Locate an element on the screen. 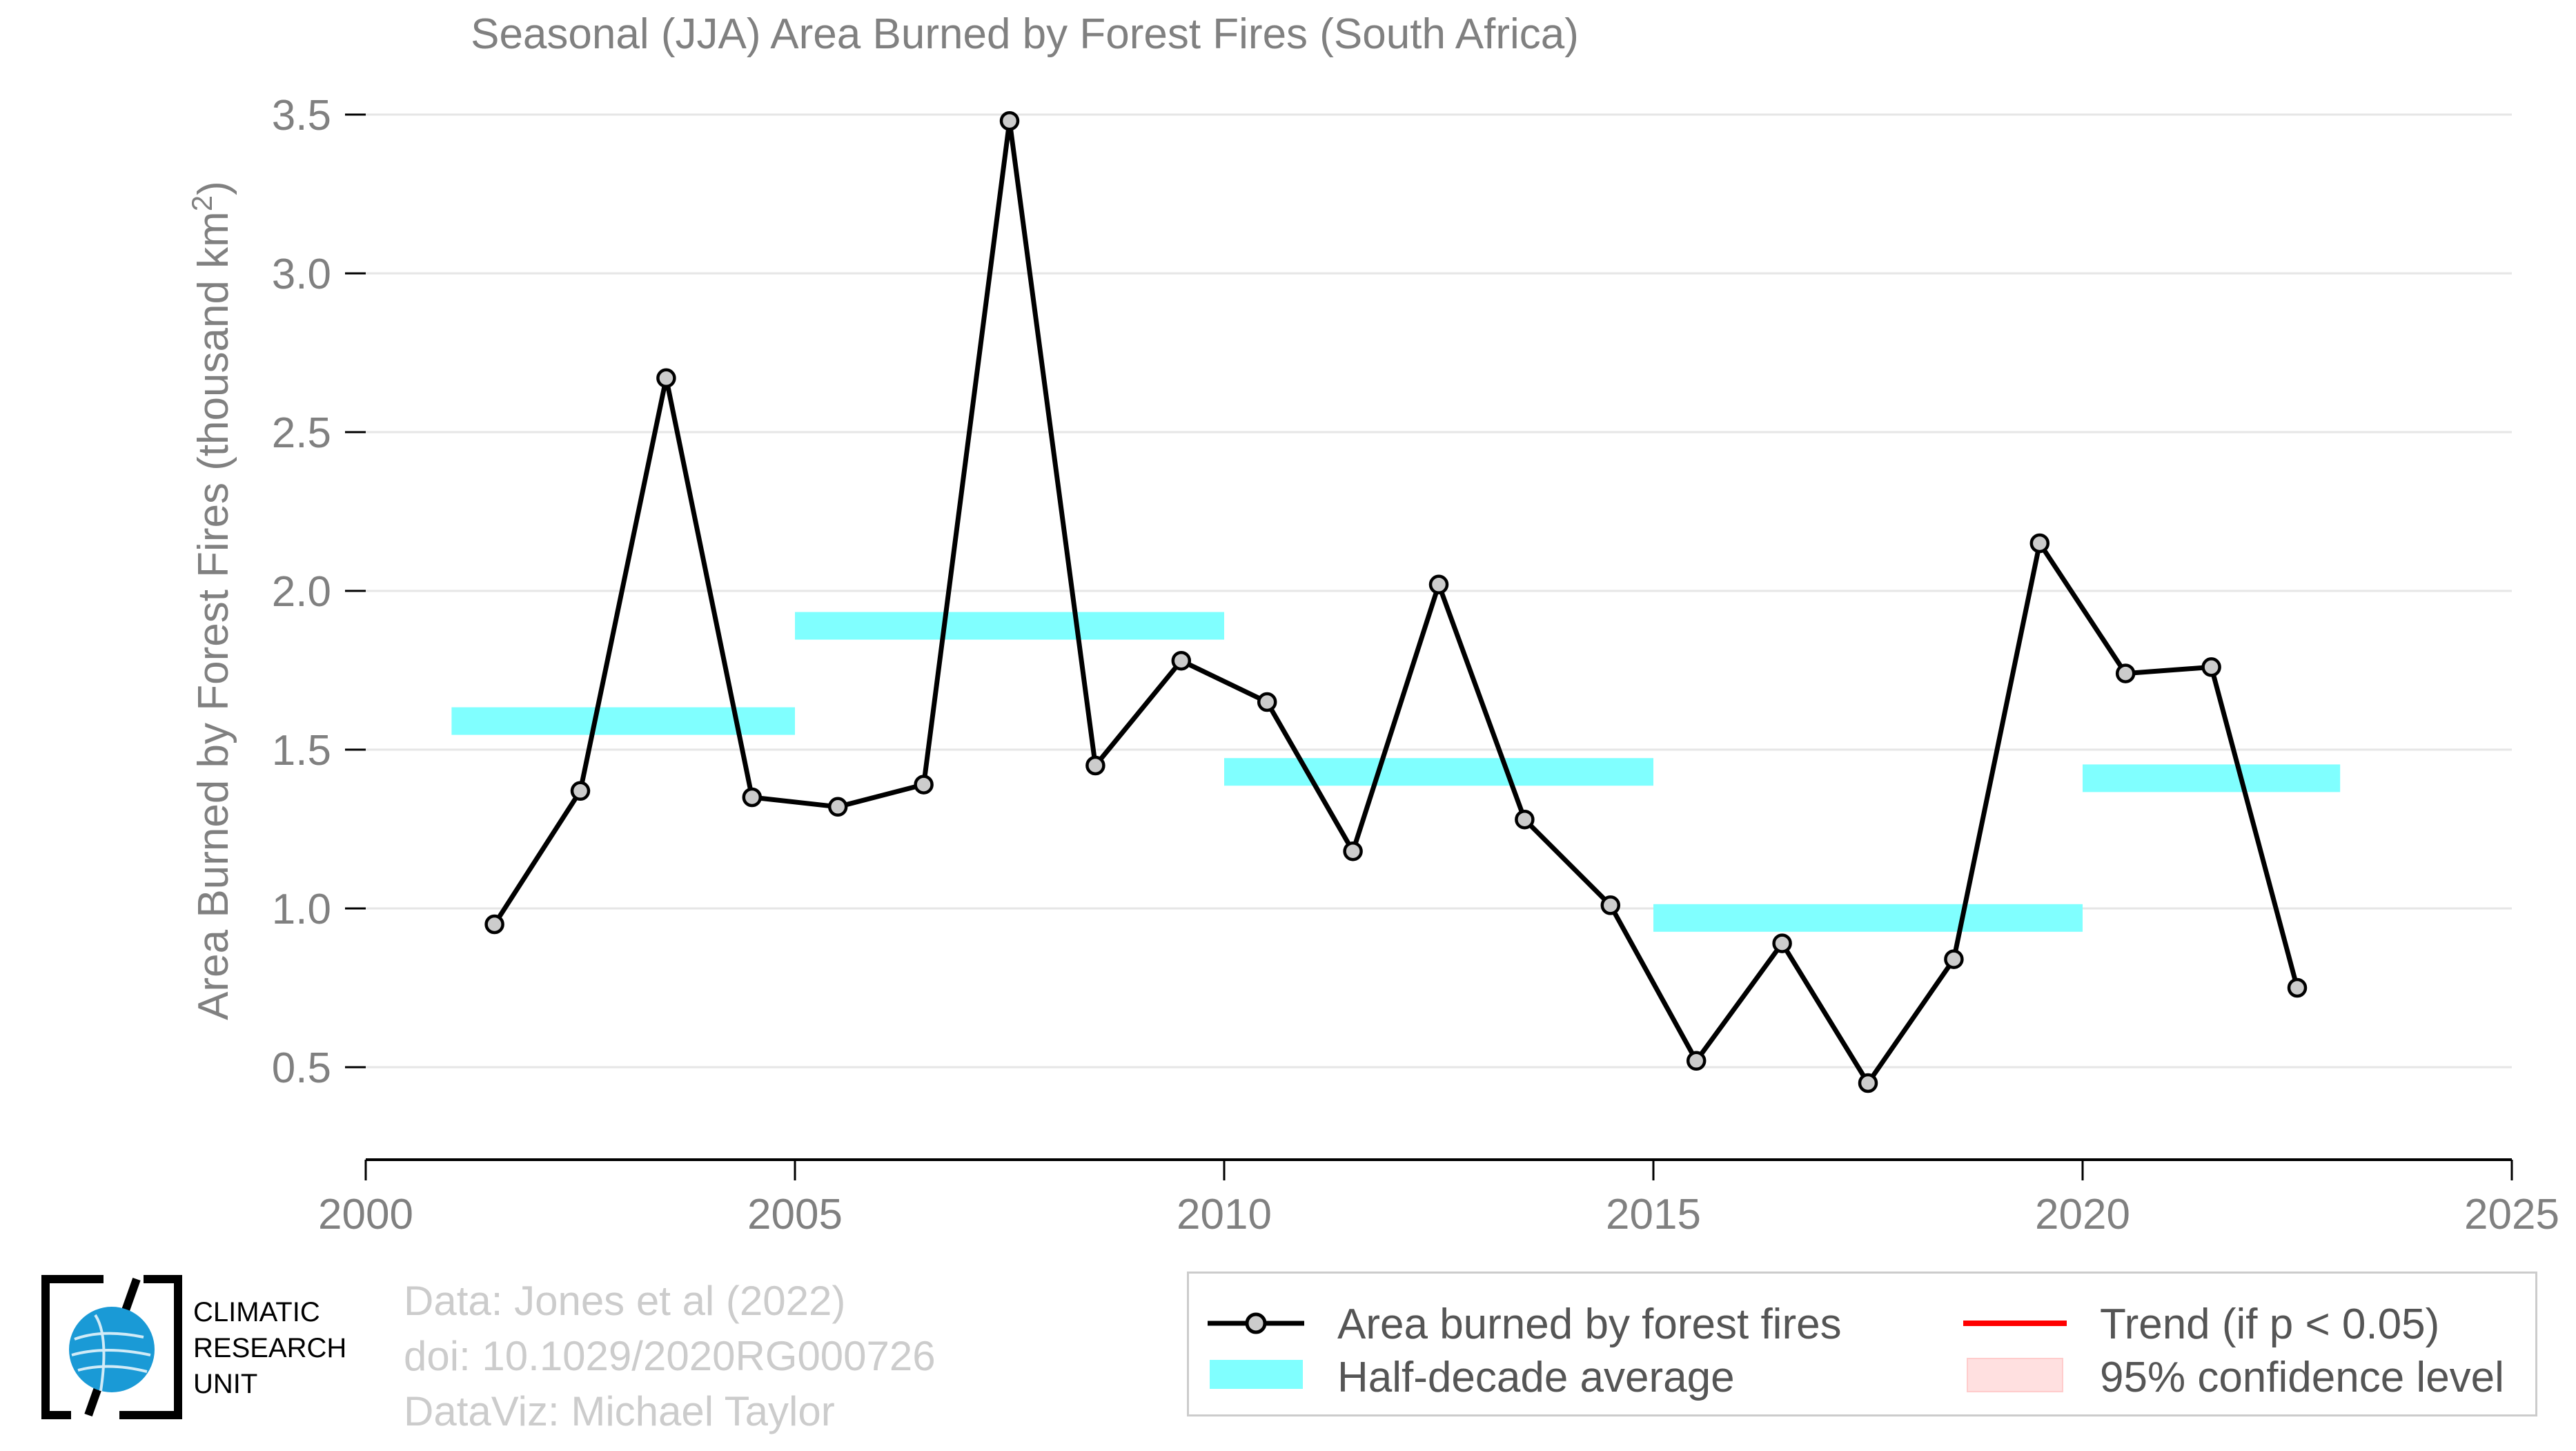 Image resolution: width=2576 pixels, height=1451 pixels. cru-logo-line1: CLIMATIC is located at coordinates (256, 1312).